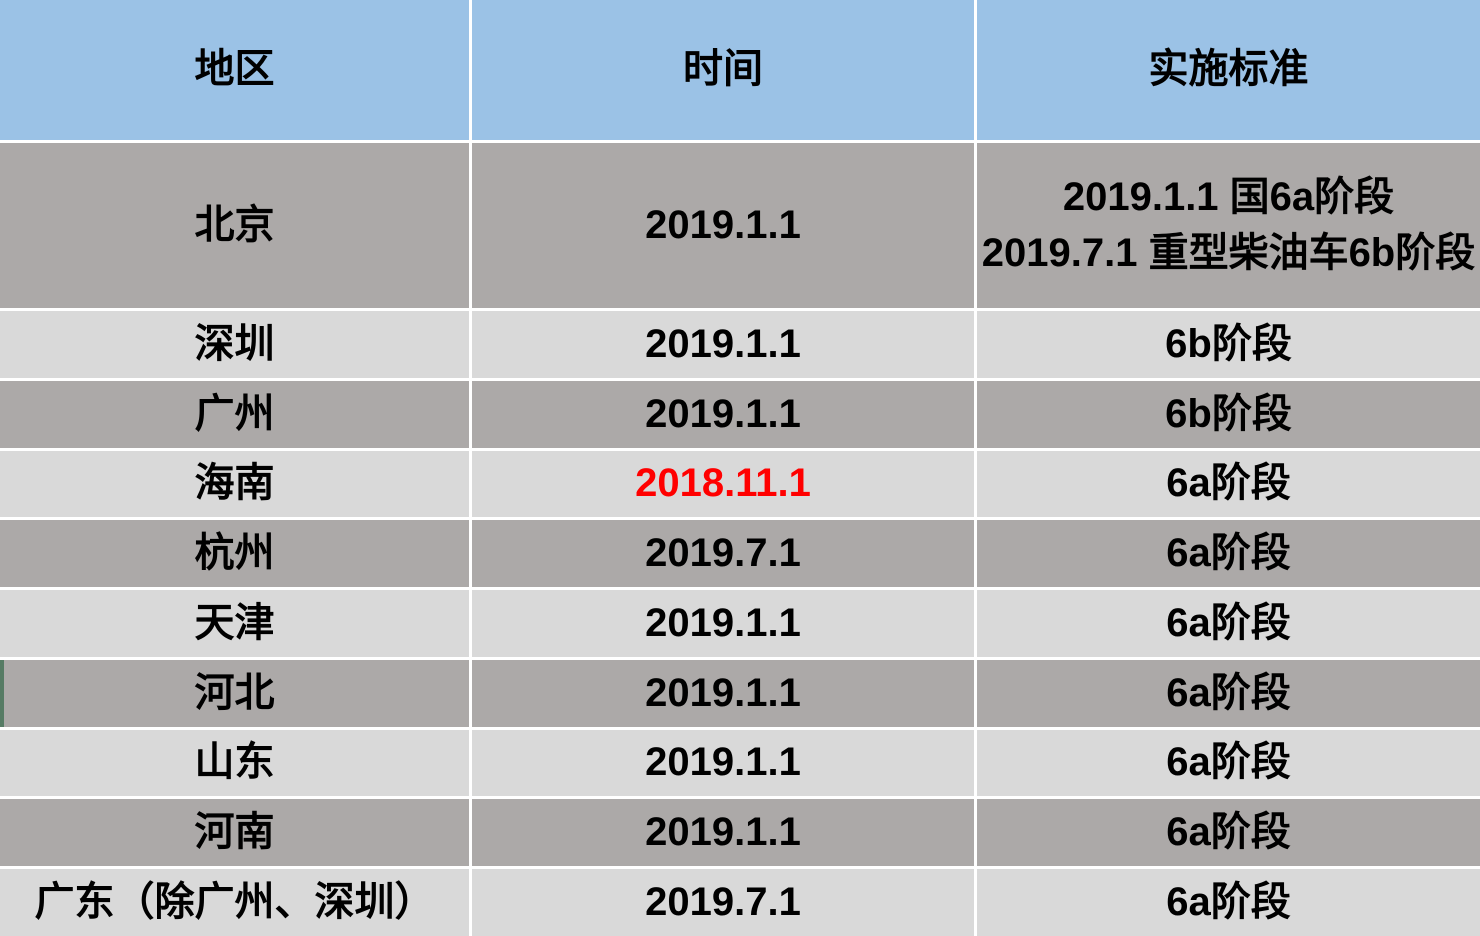 This screenshot has width=1480, height=936. I want to click on region-cell-text: 深圳, so click(234, 343).